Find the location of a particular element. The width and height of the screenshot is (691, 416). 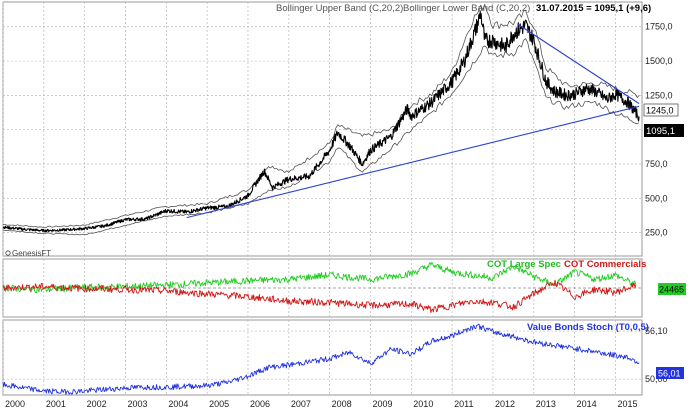

x-tick-label: 2004 is located at coordinates (178, 404).